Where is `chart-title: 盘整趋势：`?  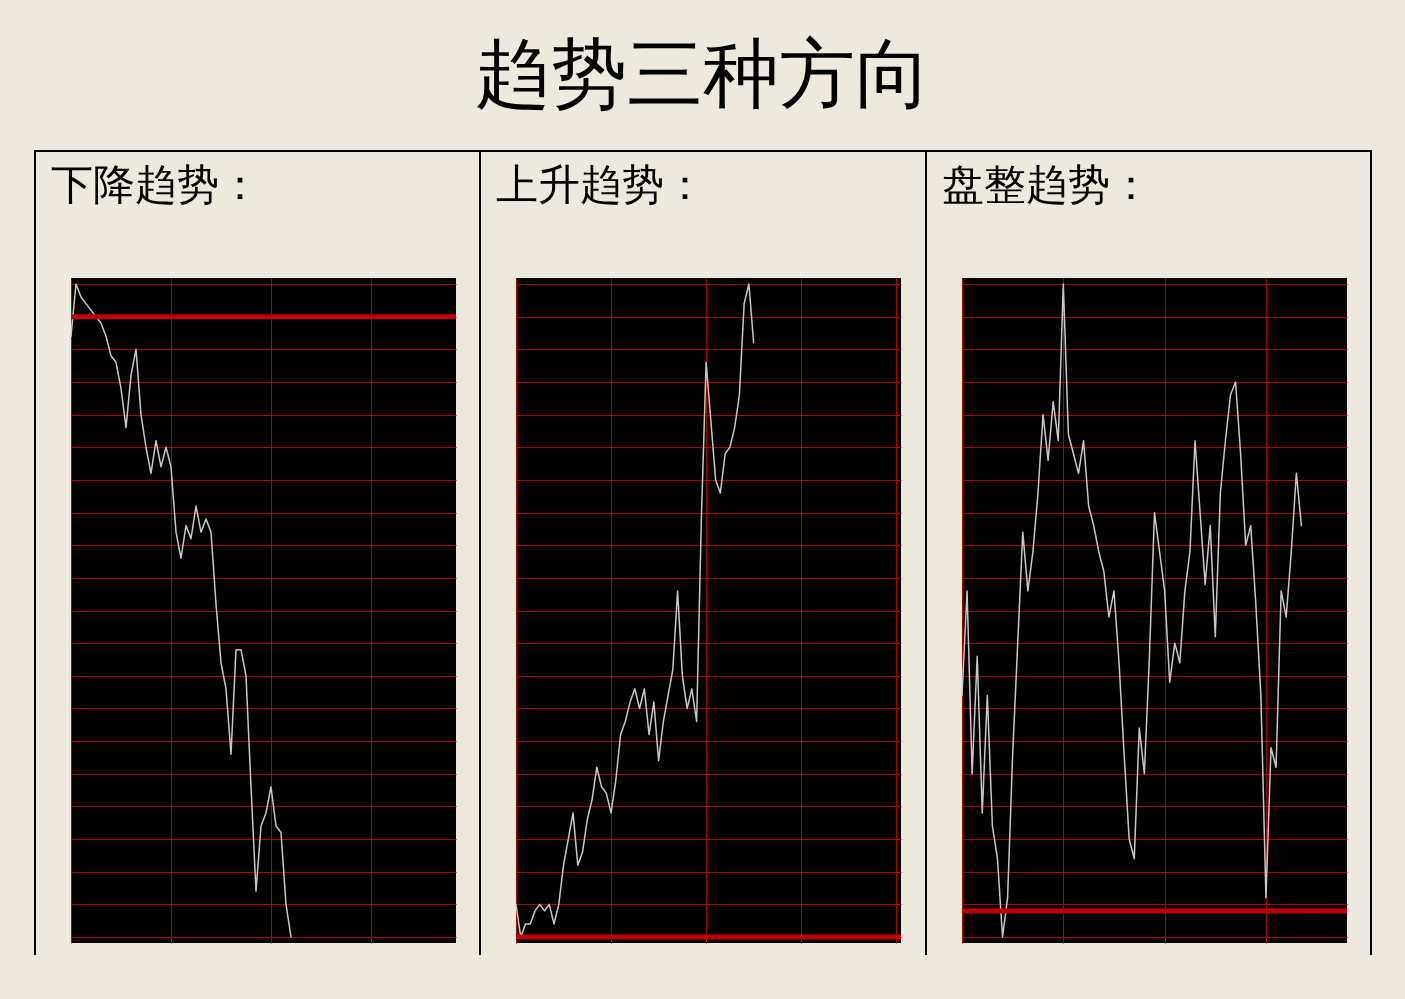
chart-title: 盘整趋势： is located at coordinates (1046, 184).